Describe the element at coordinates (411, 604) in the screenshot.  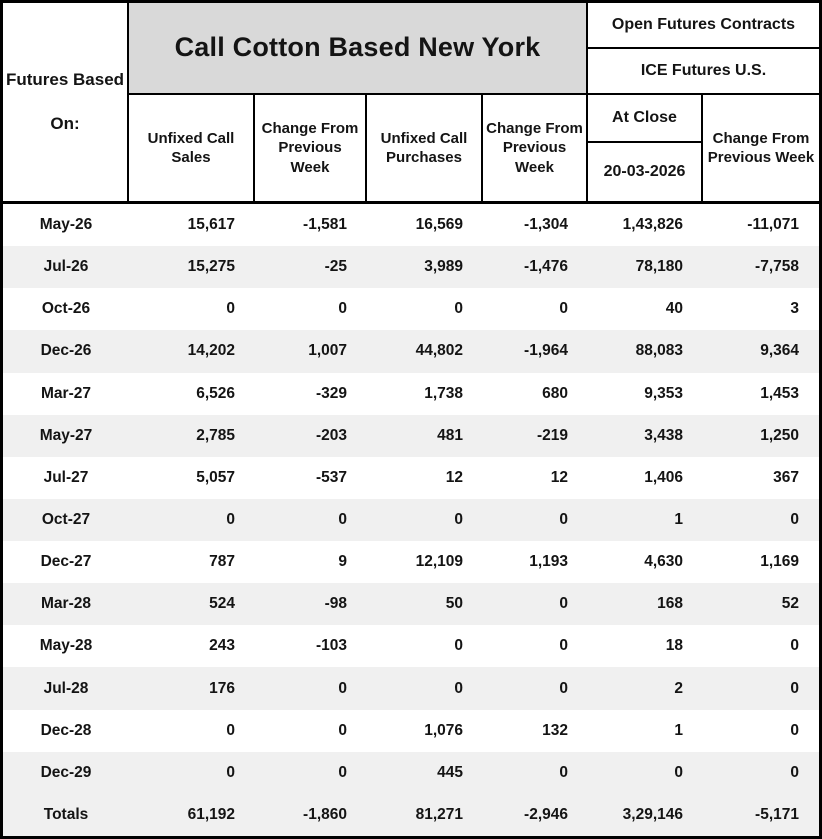
I see `table-row: Mar-28 524 -98 50 0 168 52` at that location.